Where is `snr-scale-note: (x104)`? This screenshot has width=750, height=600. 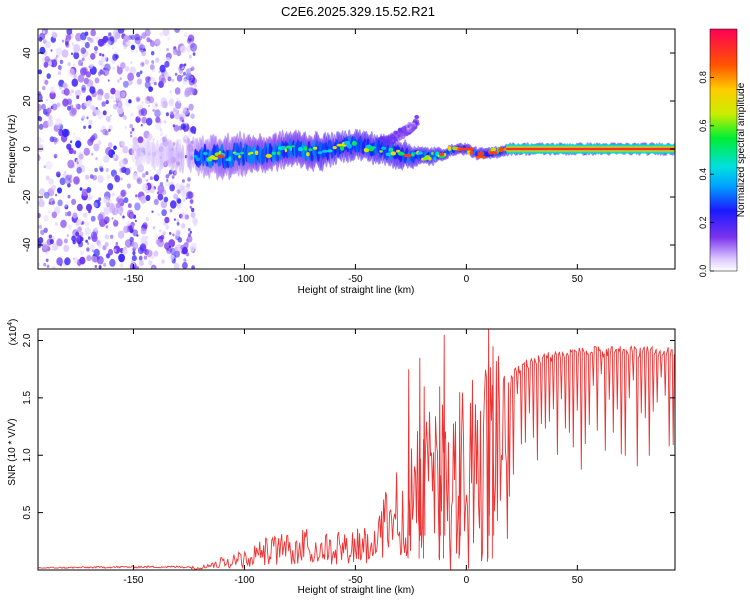
snr-scale-note: (x104) is located at coordinates (13, 332).